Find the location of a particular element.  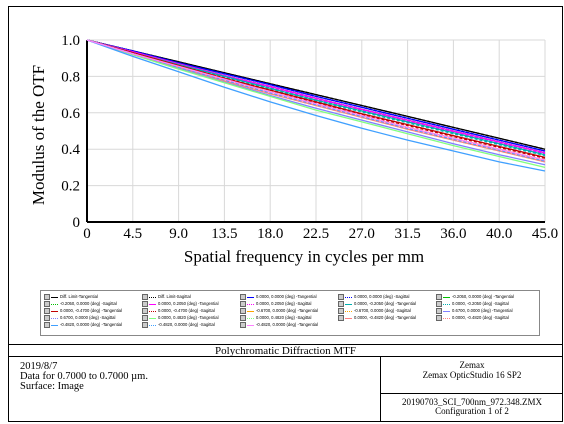

legend-label: 0.0000, 0.2050 (deg) -Sagittal is located at coordinates (284, 304).